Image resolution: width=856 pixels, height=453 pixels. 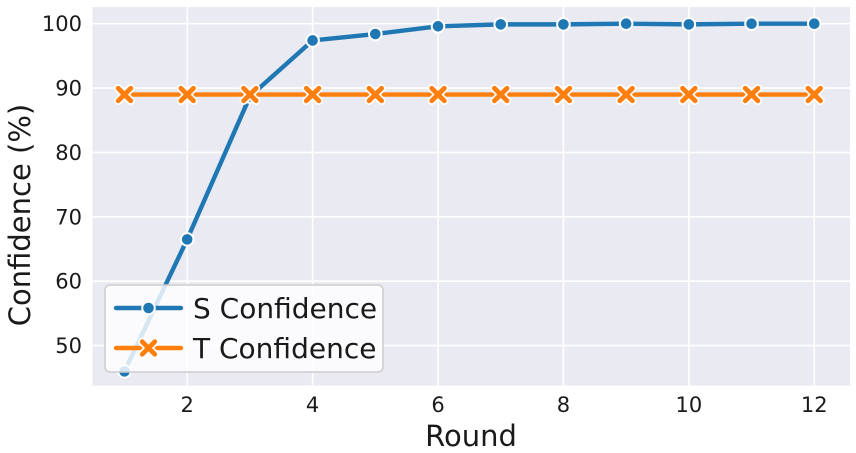 I want to click on y-tick-label: 70, so click(x=68, y=217).